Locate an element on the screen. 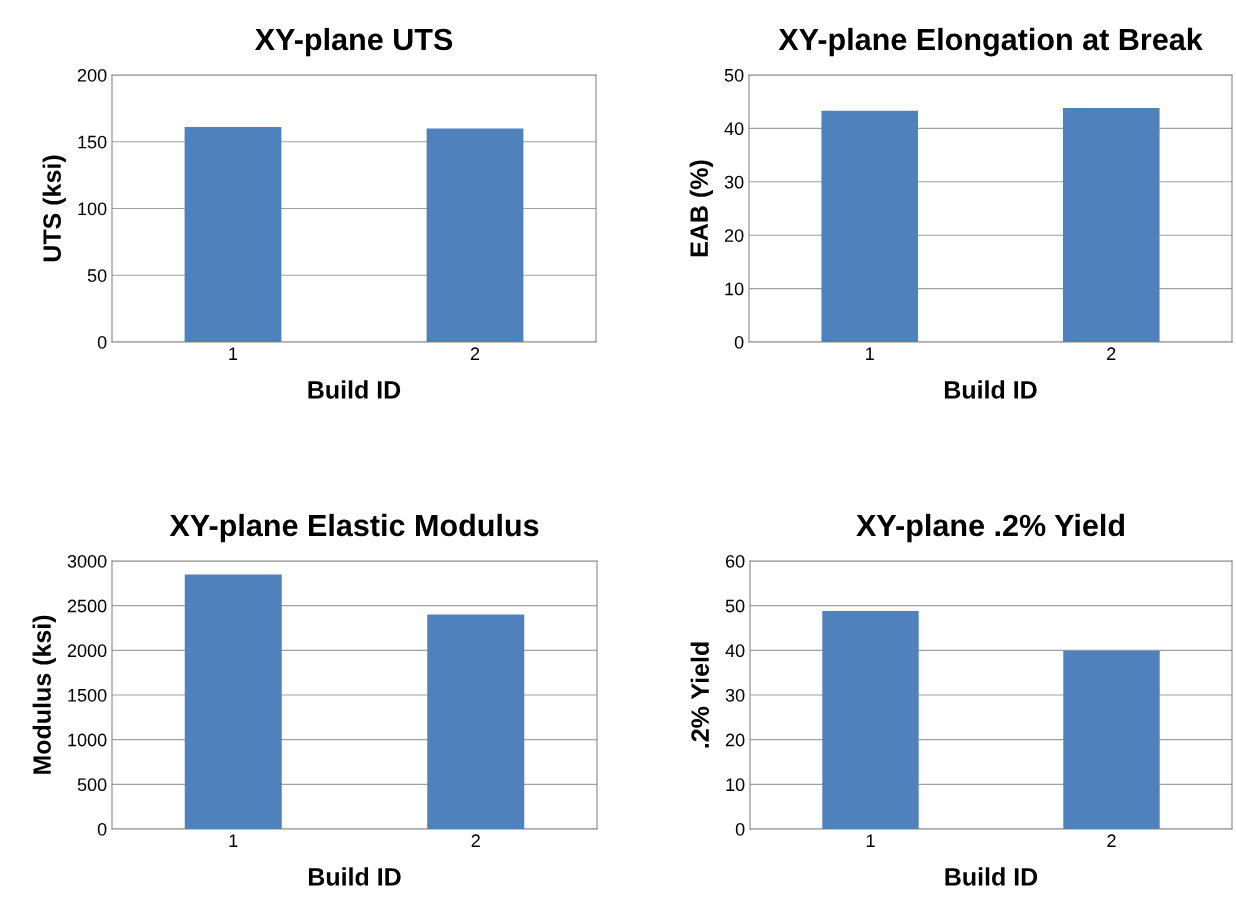 The height and width of the screenshot is (920, 1236). chart-title: XY-plane Elastic Modulus is located at coordinates (354, 528).